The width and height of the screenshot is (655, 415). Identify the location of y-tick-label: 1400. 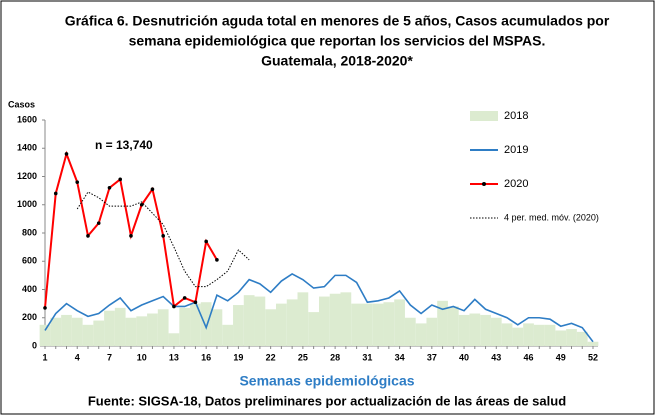
(27, 148).